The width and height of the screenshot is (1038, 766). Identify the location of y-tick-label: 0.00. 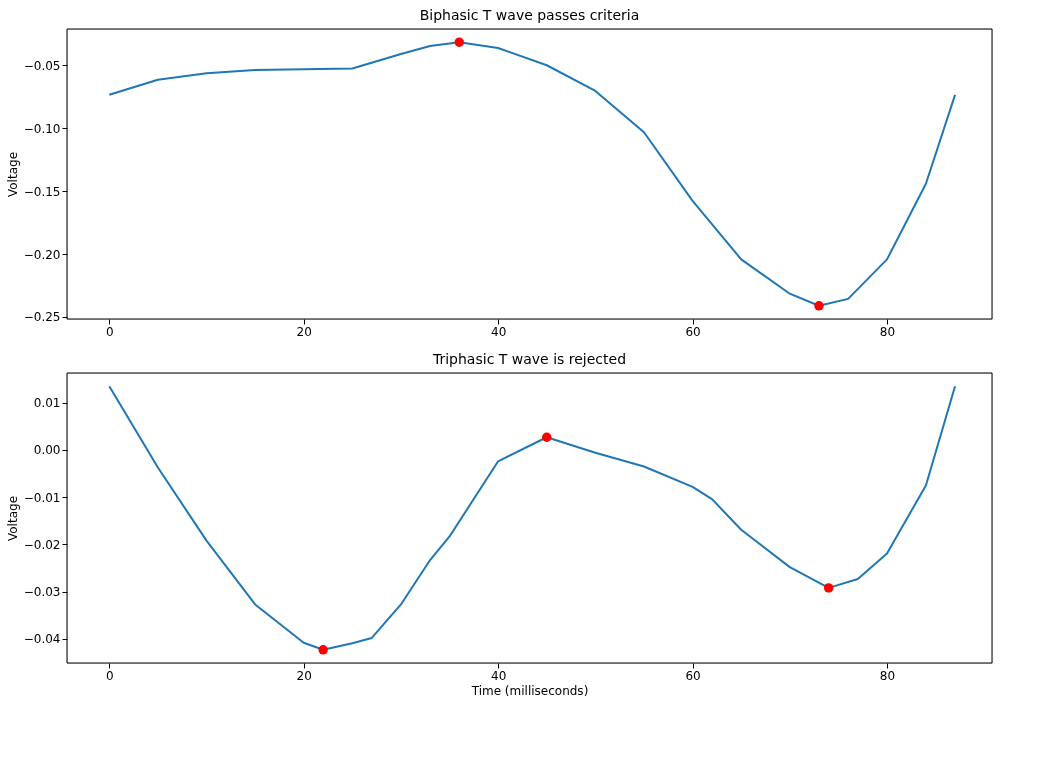
(47, 450).